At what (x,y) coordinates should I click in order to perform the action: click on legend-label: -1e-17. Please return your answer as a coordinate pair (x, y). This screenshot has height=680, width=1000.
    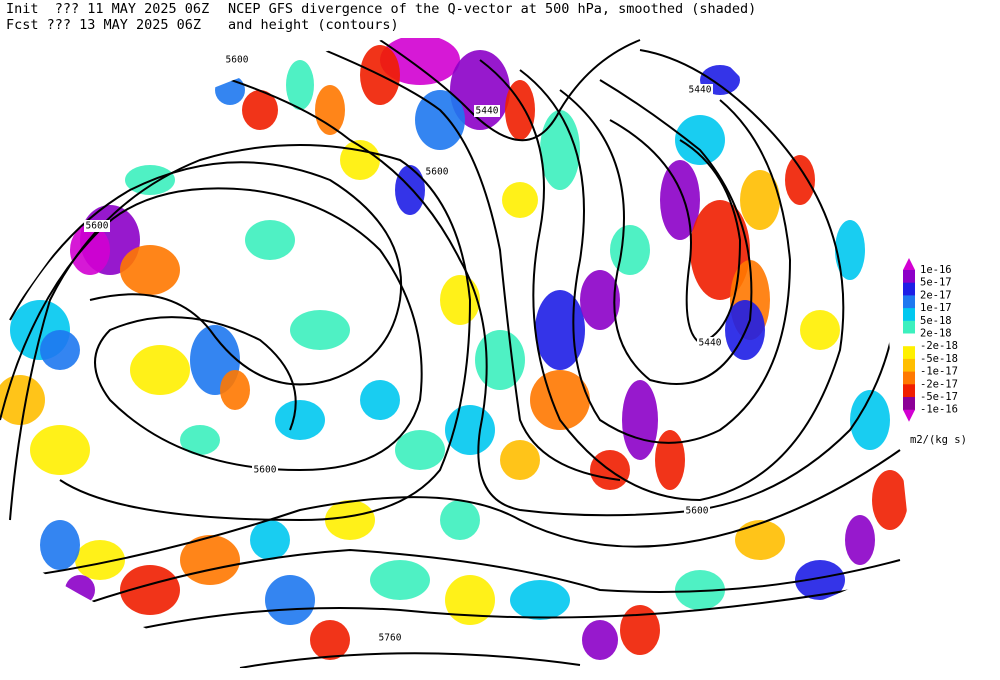
    Looking at the image, I should click on (939, 372).